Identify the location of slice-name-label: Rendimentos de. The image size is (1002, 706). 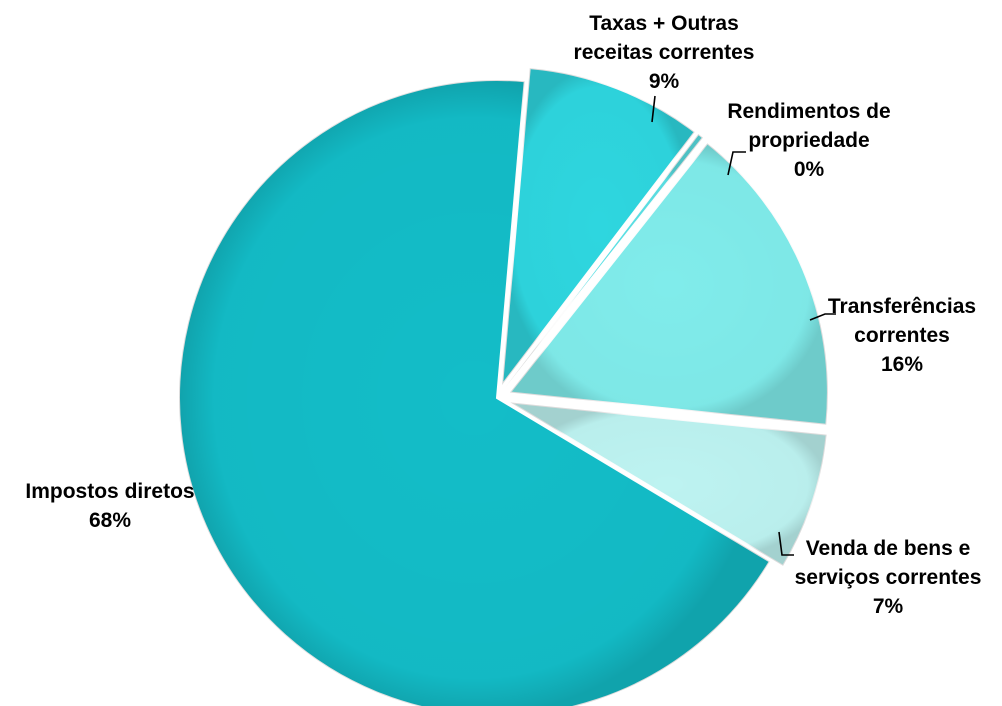
(808, 111).